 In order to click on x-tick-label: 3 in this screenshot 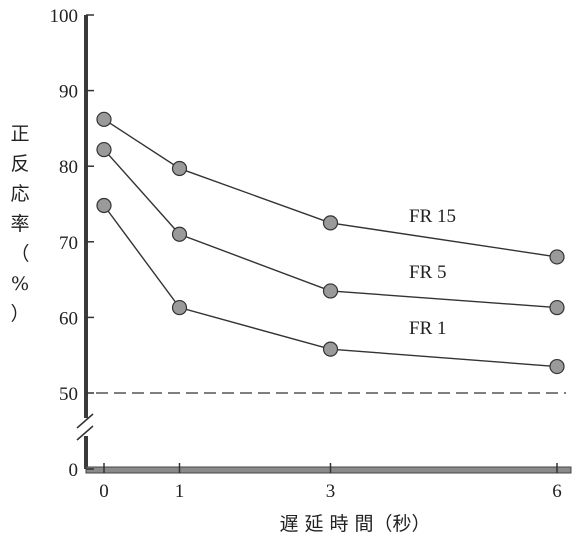, I will do `click(331, 491)`.